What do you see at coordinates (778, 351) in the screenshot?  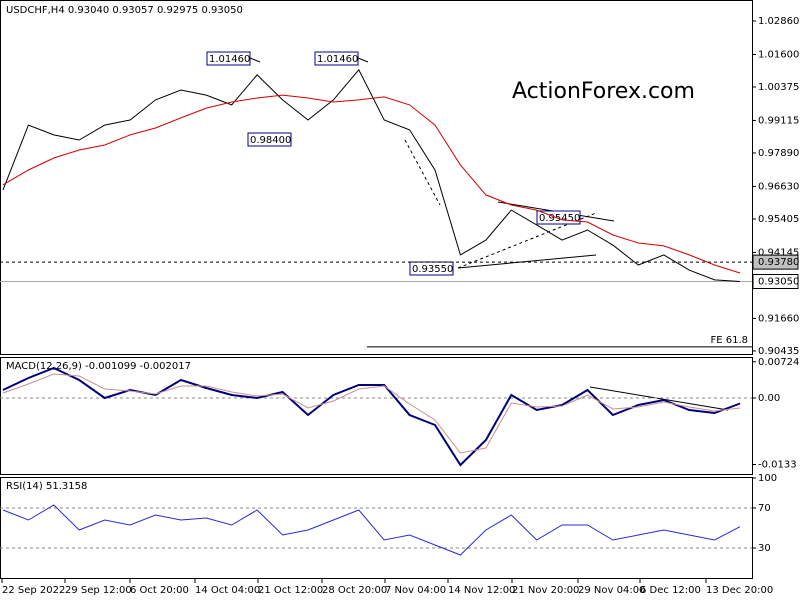 I see `y-tick-label: 0.90435` at bounding box center [778, 351].